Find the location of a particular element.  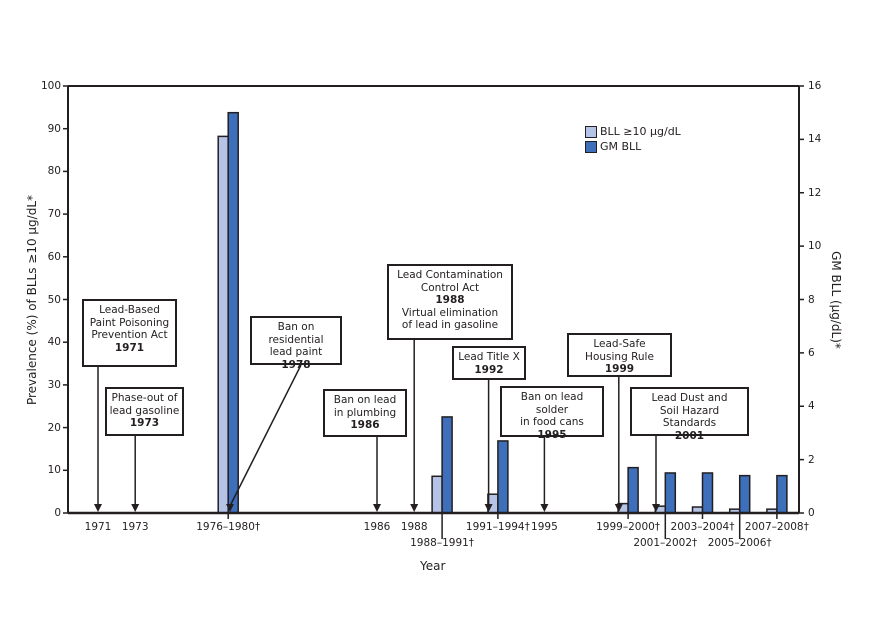

y2-tick-label: 14 is located at coordinates (815, 139).